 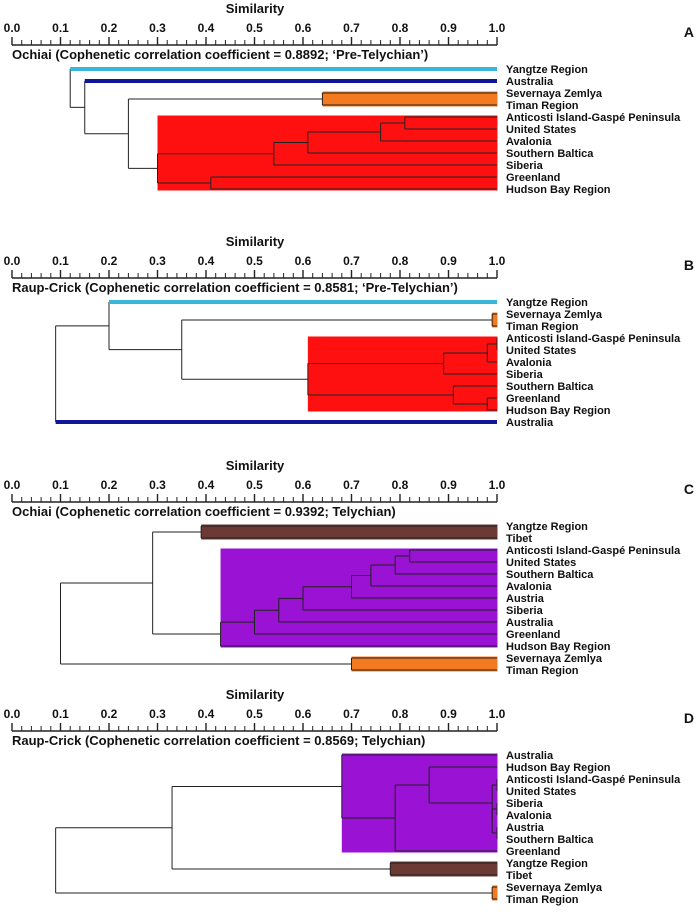 What do you see at coordinates (689, 32) in the screenshot?
I see `panel-letter: A` at bounding box center [689, 32].